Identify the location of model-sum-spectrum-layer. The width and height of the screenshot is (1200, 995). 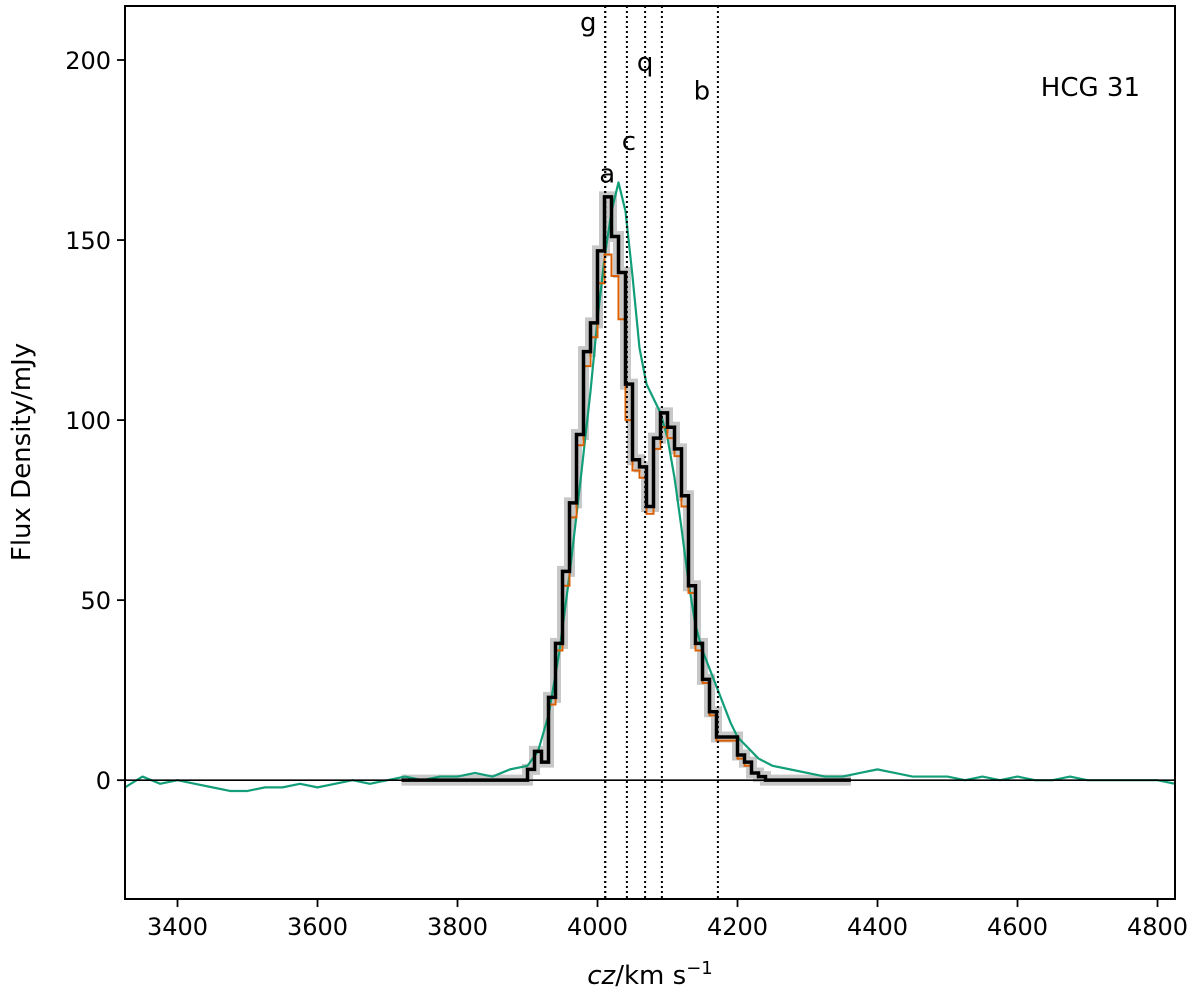
(643, 515).